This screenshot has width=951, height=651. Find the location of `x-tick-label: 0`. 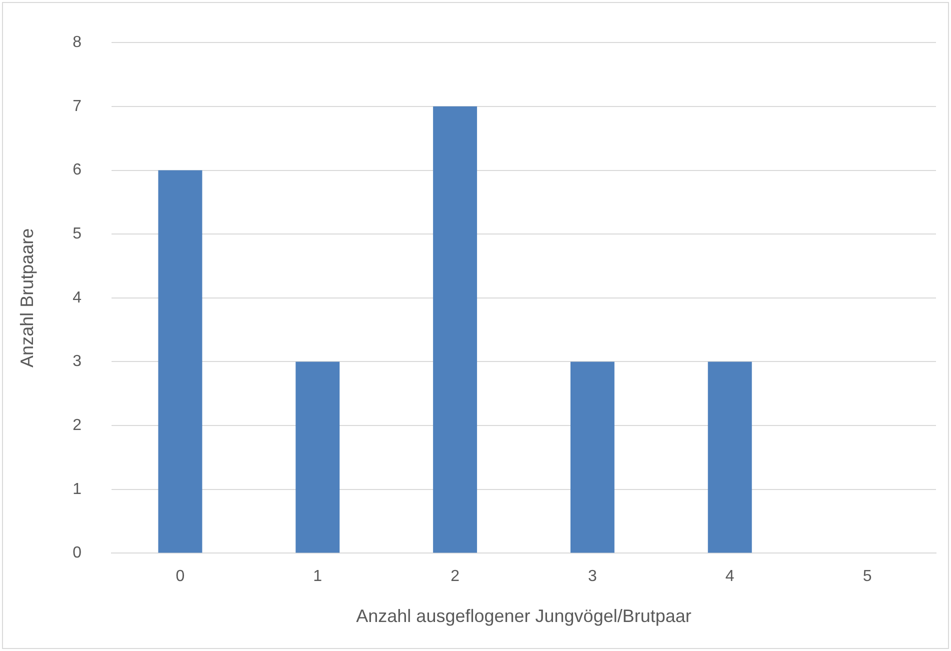

x-tick-label: 0 is located at coordinates (180, 577).